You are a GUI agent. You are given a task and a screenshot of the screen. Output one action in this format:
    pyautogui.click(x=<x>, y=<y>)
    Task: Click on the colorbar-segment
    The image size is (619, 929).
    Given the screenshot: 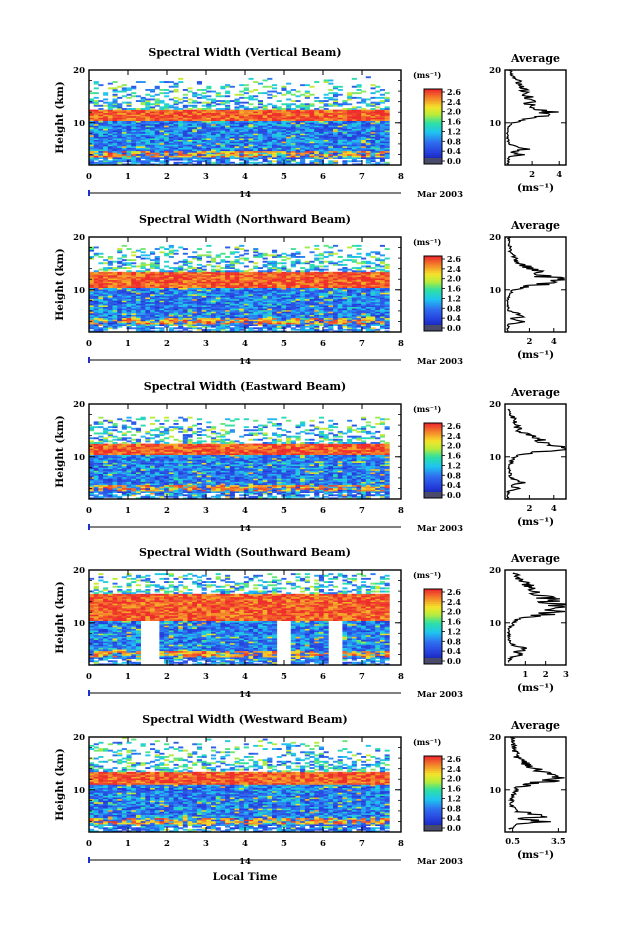 What is the action you would take?
    pyautogui.click(x=433, y=127)
    